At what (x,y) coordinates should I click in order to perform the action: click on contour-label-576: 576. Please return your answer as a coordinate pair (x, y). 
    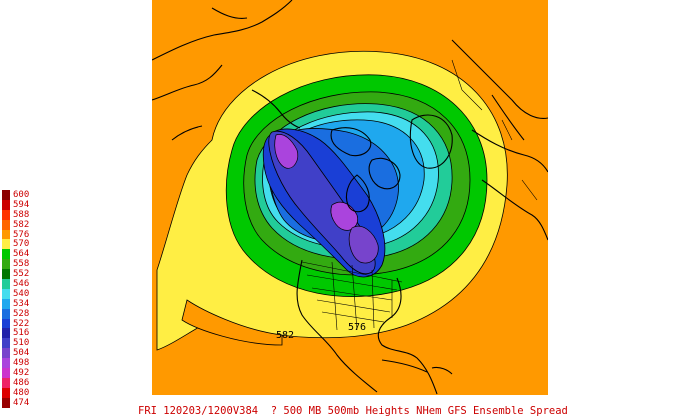
    Looking at the image, I should click on (357, 327).